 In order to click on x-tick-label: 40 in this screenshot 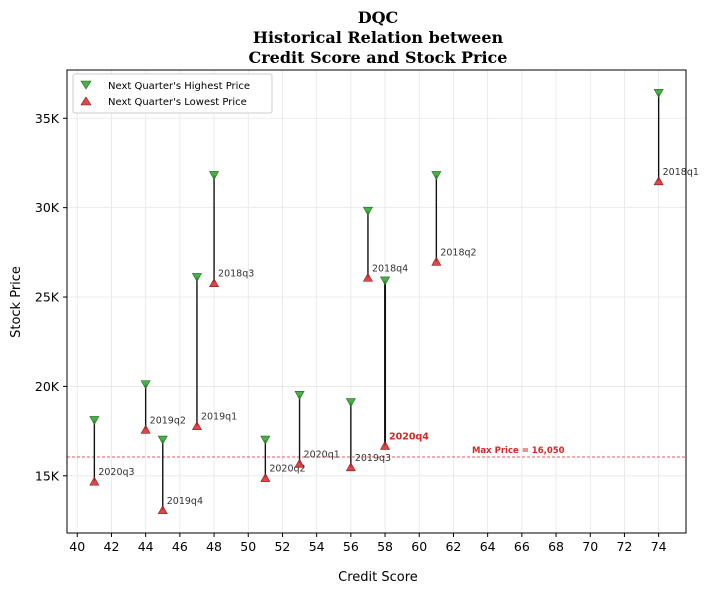, I will do `click(77, 546)`.